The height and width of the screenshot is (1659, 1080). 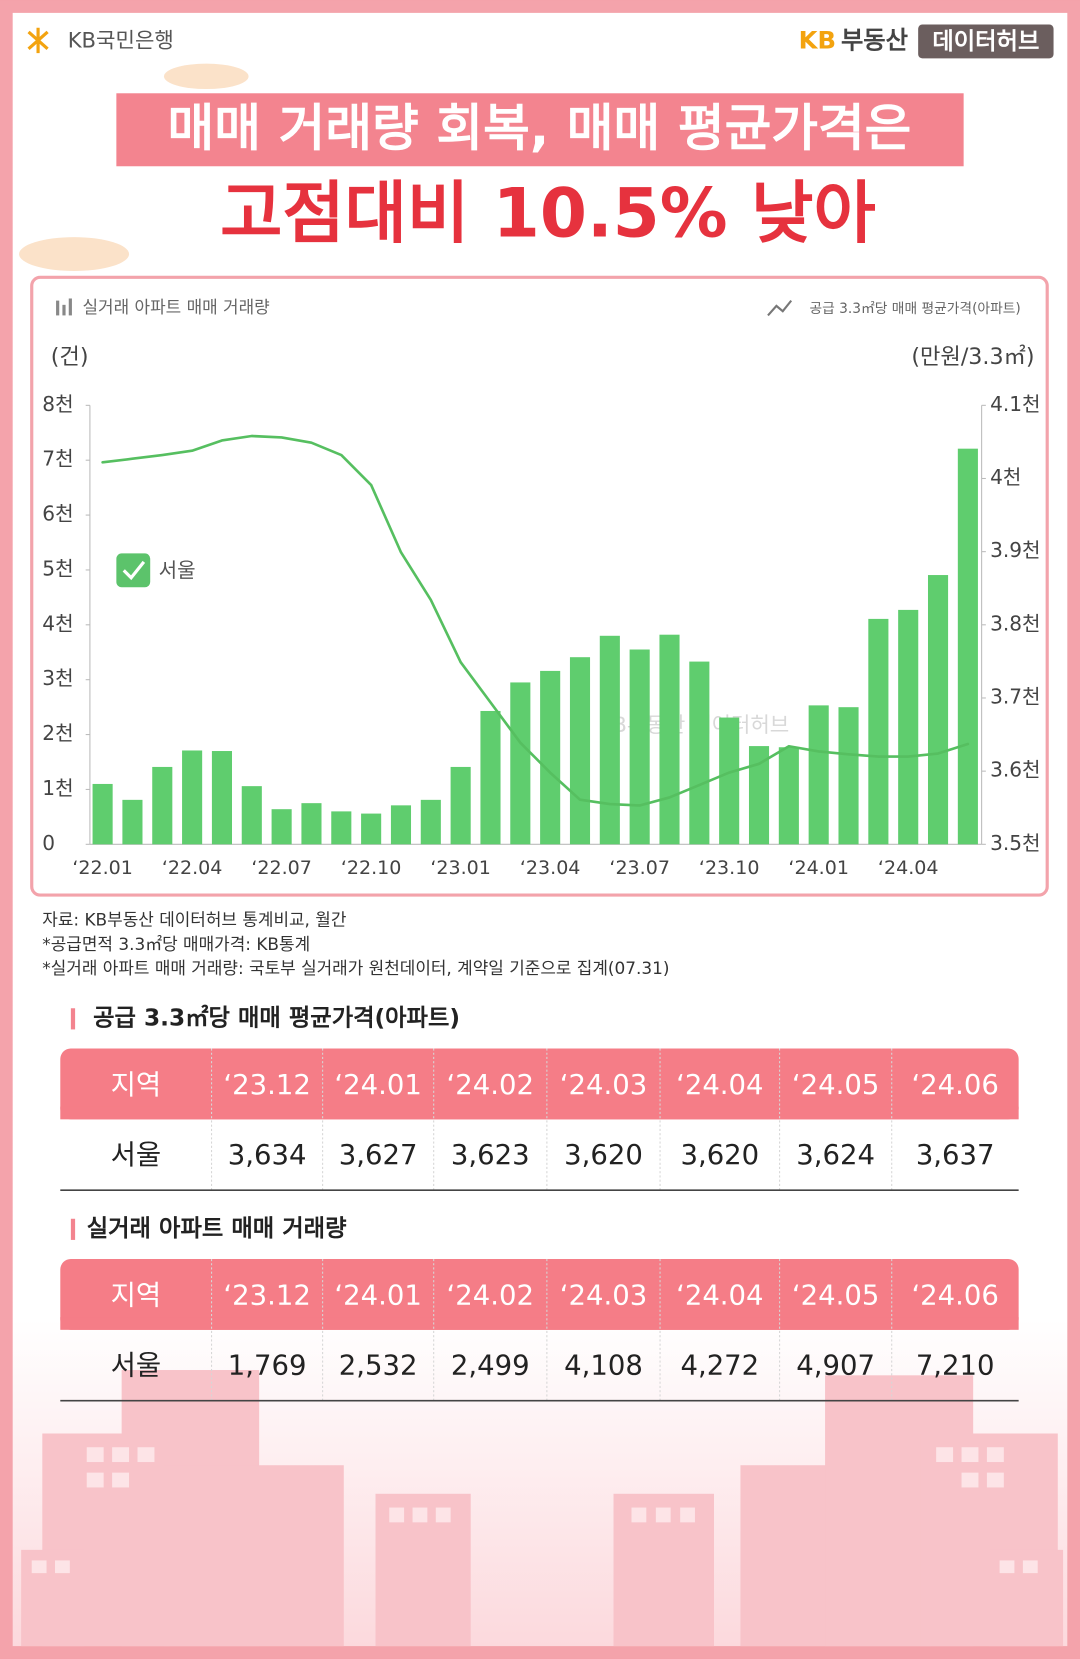 I want to click on brand-tag-box, so click(x=986, y=41).